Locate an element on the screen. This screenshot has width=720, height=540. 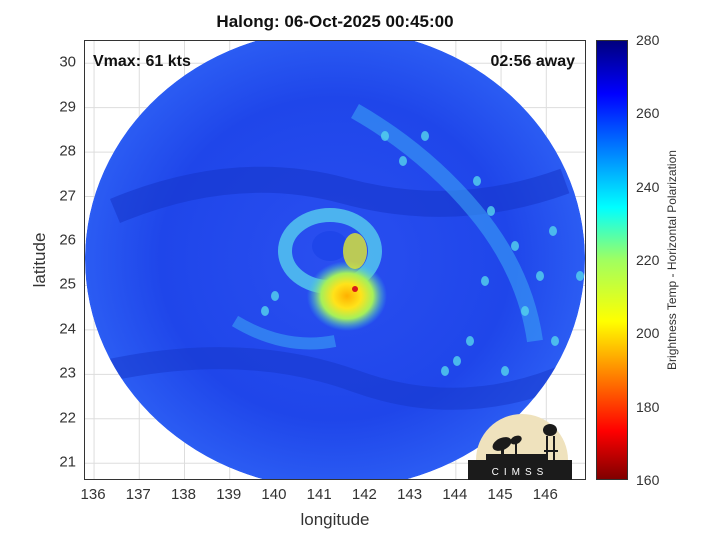
vmax-label: Vmax: 61 kts is located at coordinates (142, 61).